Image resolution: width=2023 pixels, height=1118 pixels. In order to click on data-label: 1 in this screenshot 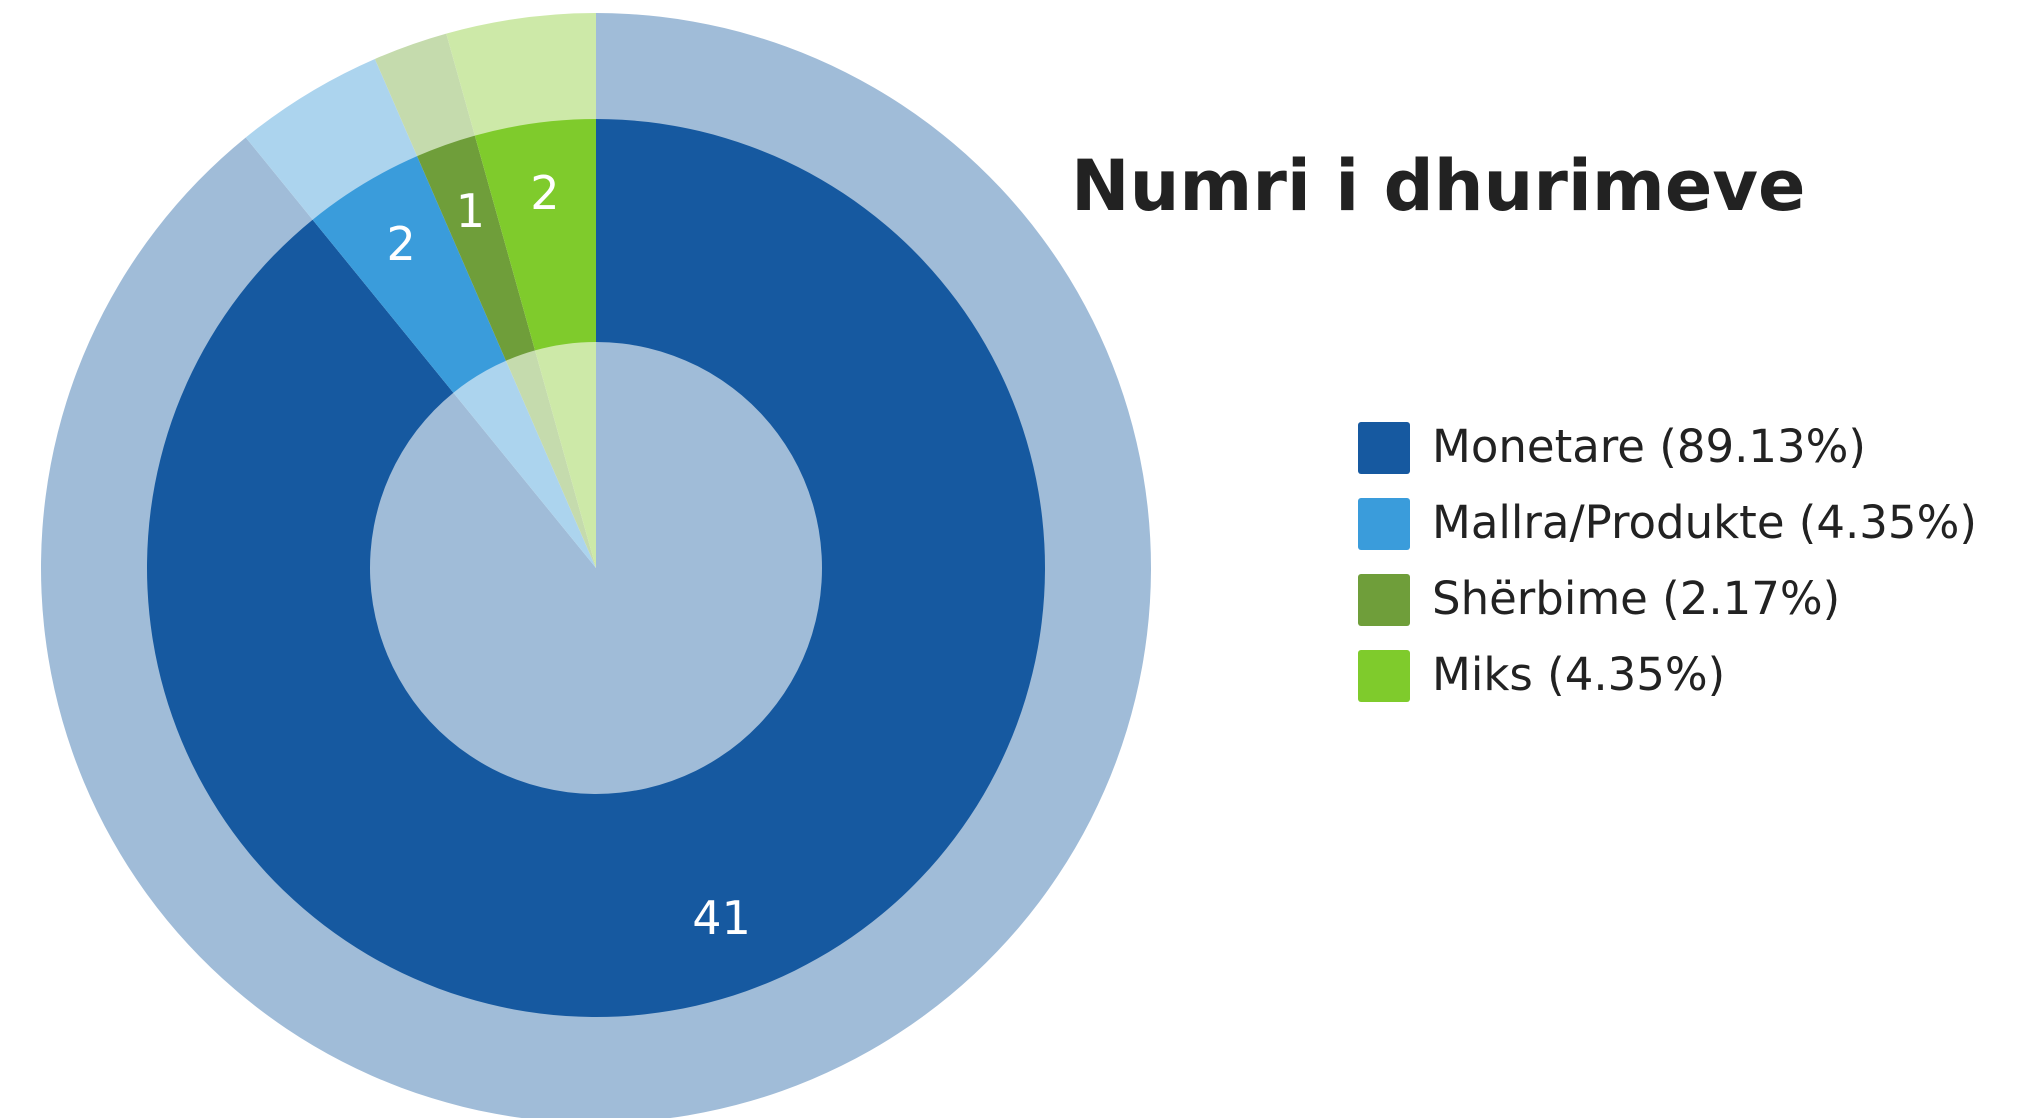, I will do `click(470, 211)`.